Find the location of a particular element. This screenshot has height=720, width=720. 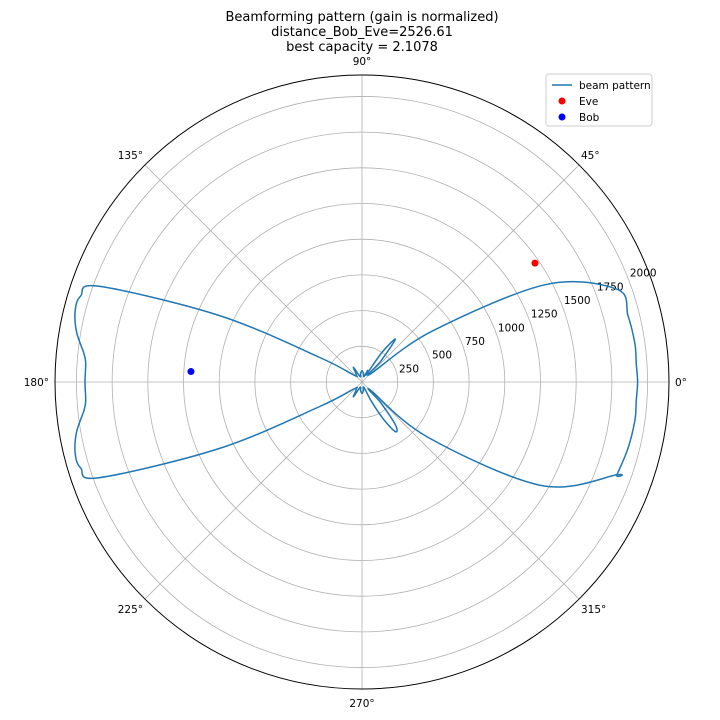

legend-label: beam pattern is located at coordinates (615, 86).